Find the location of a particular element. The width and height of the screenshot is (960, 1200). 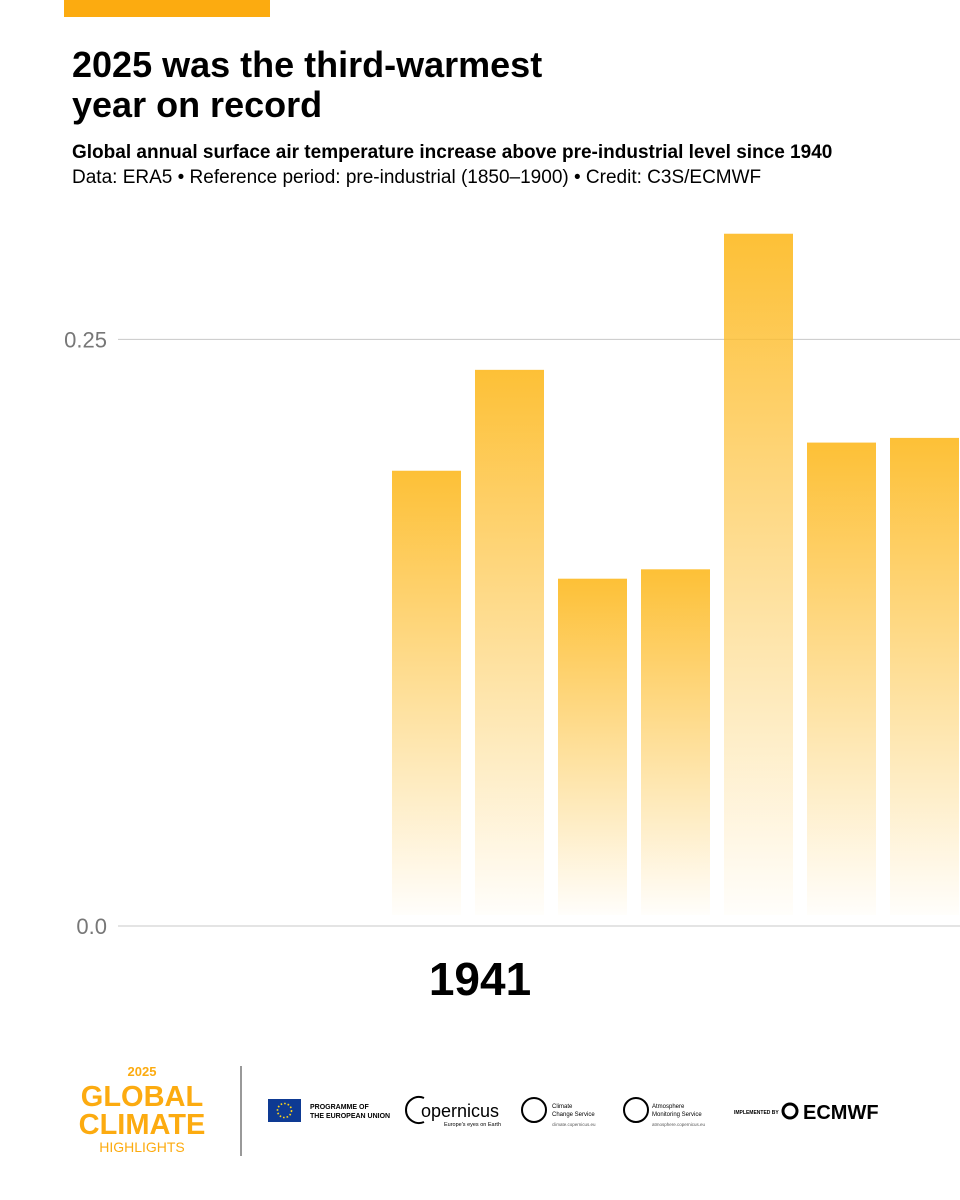

eu-stars is located at coordinates (284, 1110).